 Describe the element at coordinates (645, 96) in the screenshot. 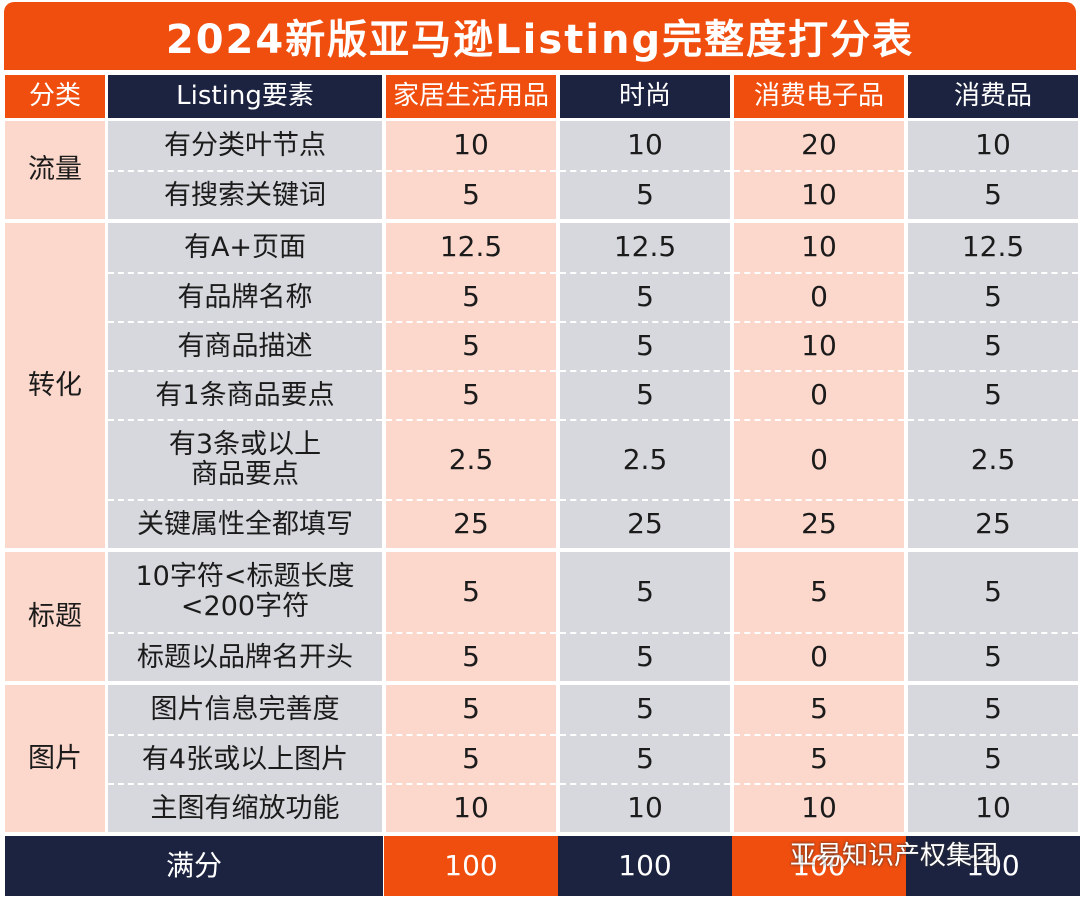

I see `header-cell: 时尚` at that location.